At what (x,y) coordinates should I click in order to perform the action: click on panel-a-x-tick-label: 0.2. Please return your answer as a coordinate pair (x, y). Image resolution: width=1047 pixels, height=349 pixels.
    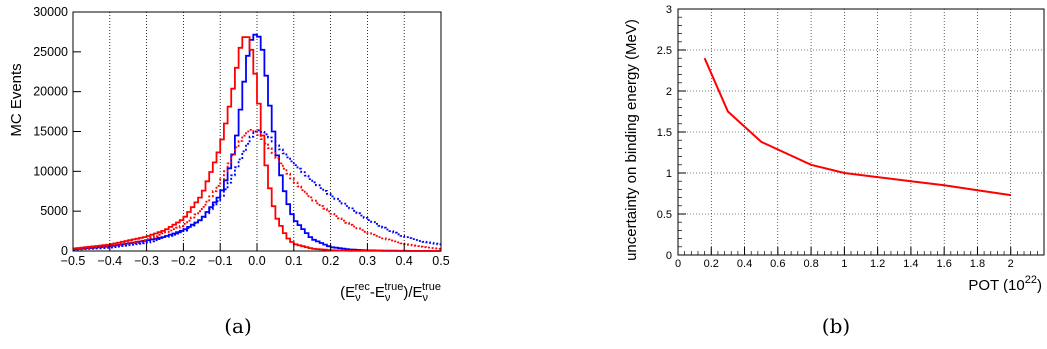
    Looking at the image, I should click on (330, 261).